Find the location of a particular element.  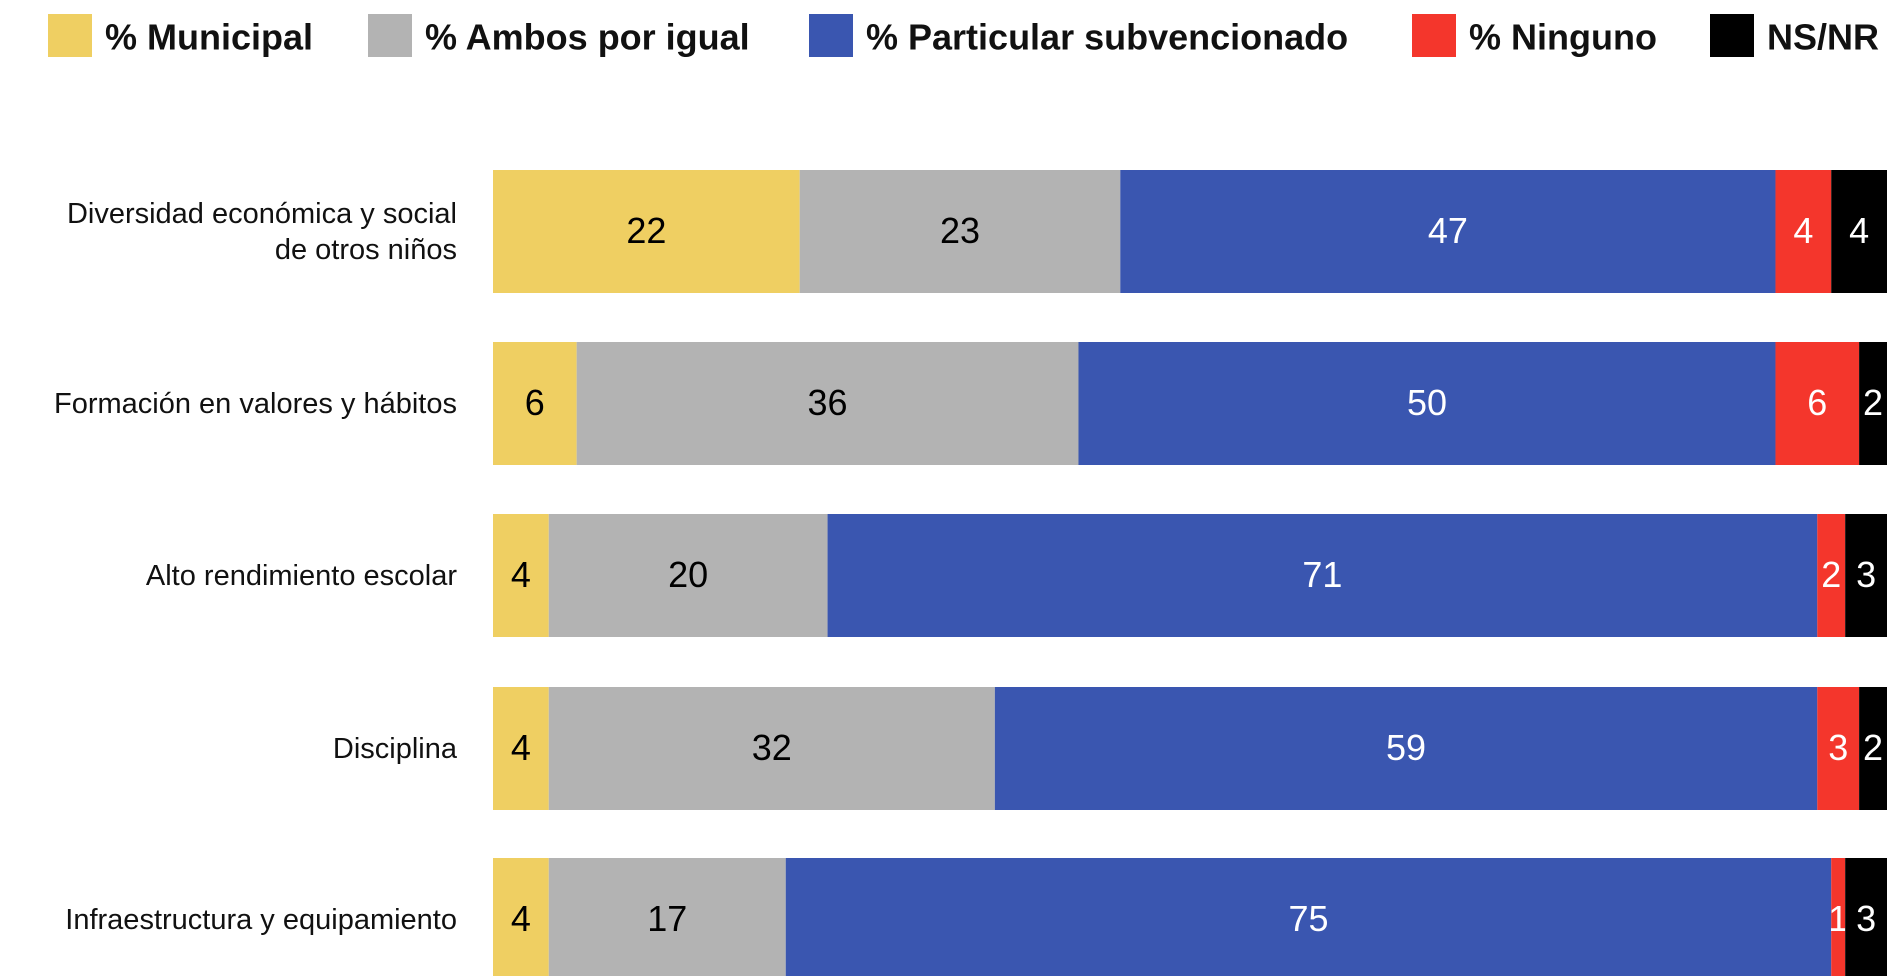

category-label: Infraestructura y equipamiento is located at coordinates (261, 919).